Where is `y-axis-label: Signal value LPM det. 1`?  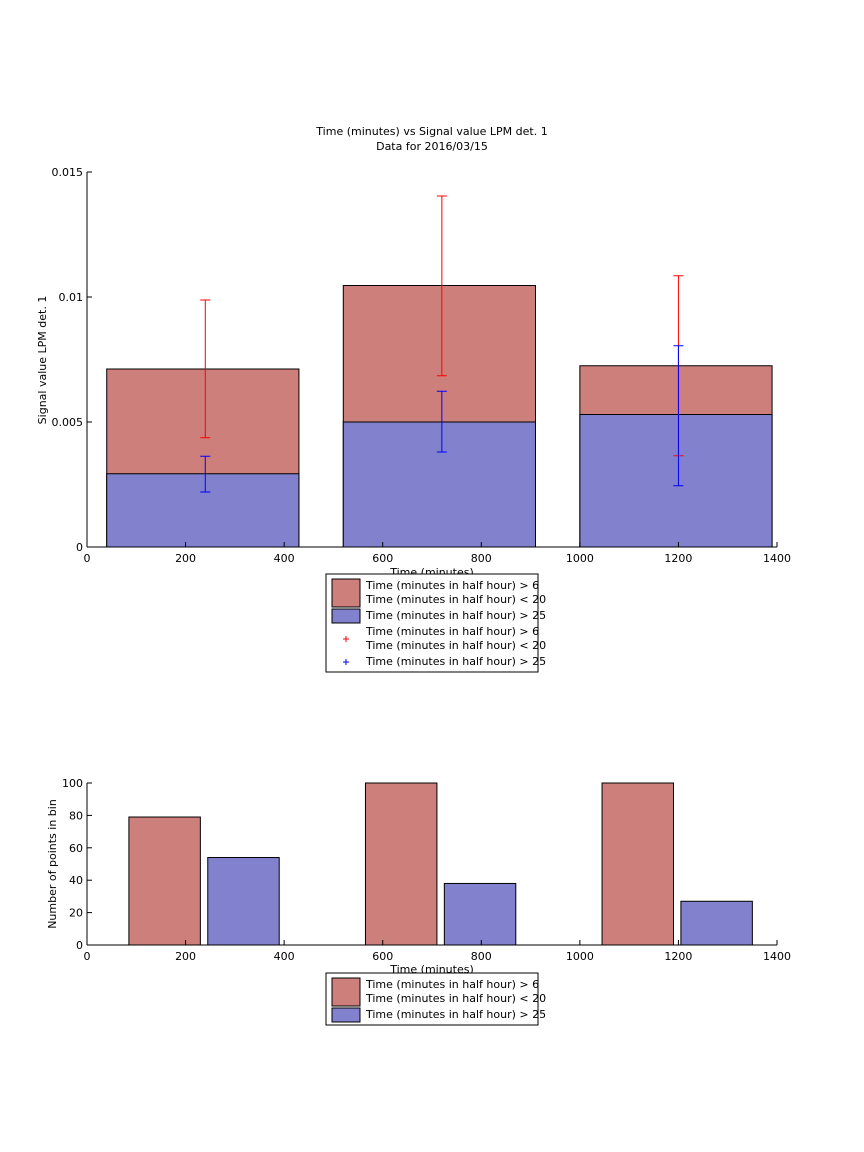
y-axis-label: Signal value LPM det. 1 is located at coordinates (42, 360).